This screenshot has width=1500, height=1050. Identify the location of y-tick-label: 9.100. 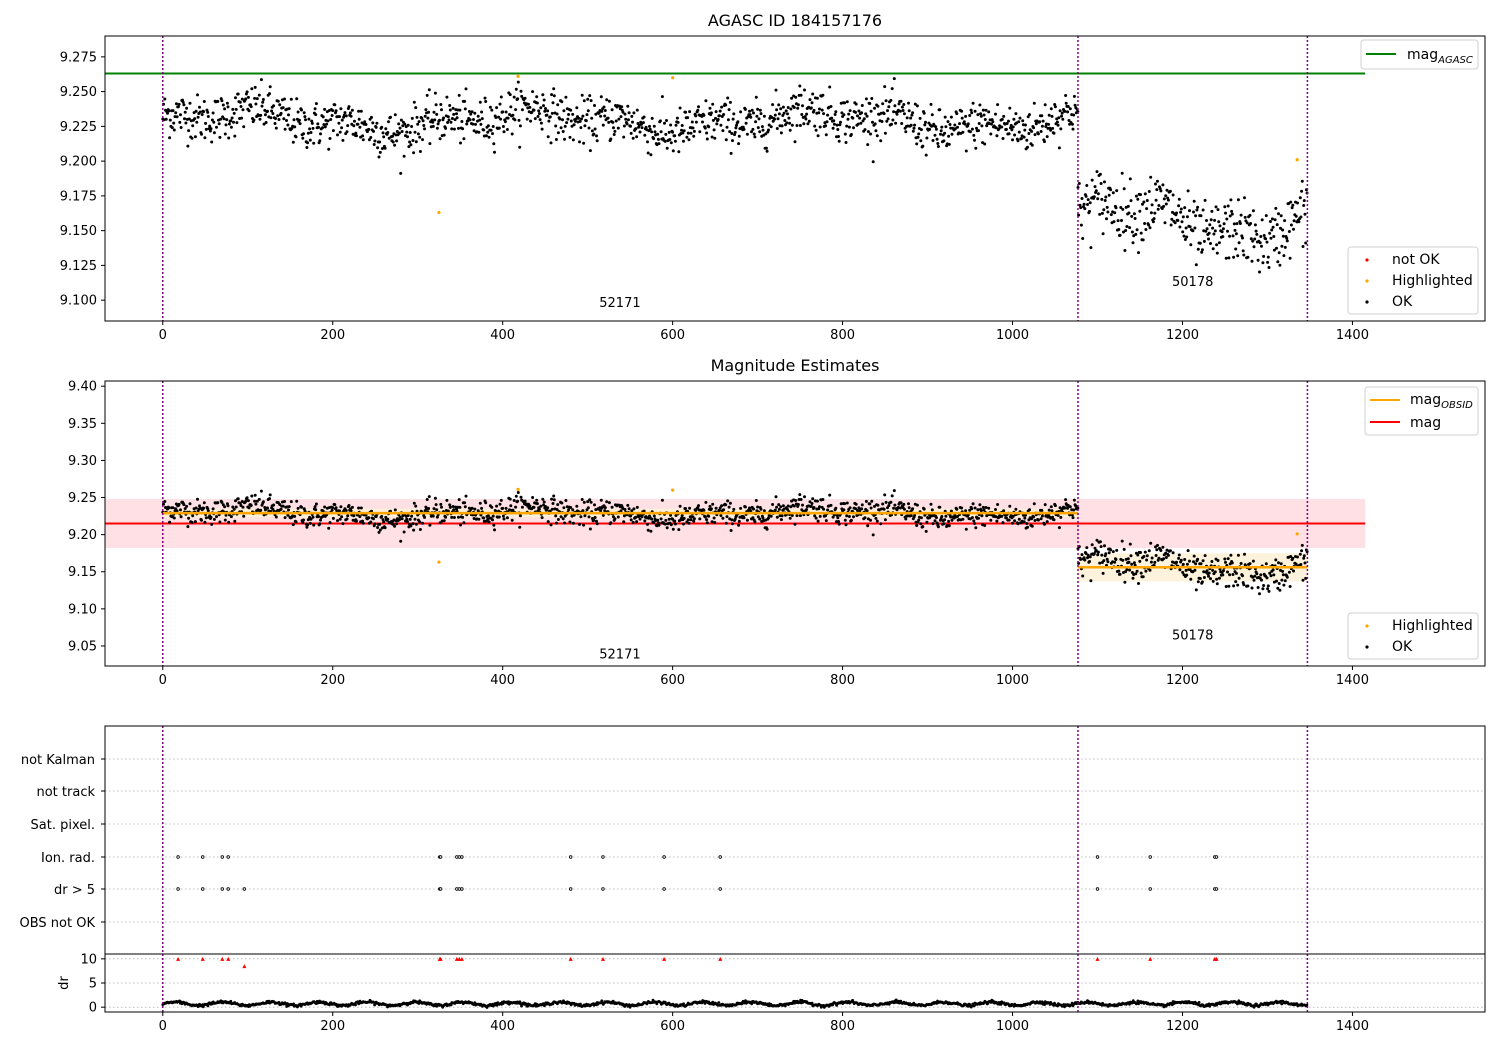
(78, 301).